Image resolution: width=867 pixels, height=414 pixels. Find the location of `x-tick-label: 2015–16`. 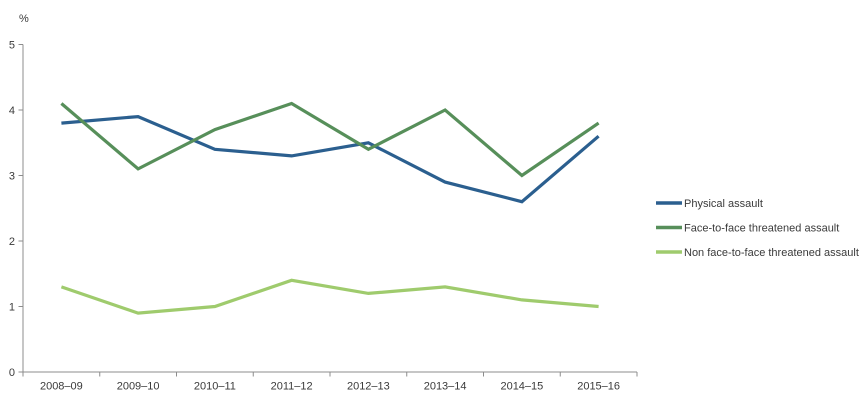

x-tick-label: 2015–16 is located at coordinates (598, 387).